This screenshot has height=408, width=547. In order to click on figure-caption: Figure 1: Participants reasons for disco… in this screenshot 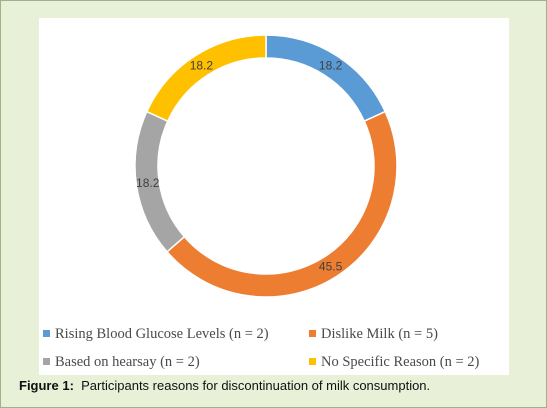, I will do `click(279, 385)`.